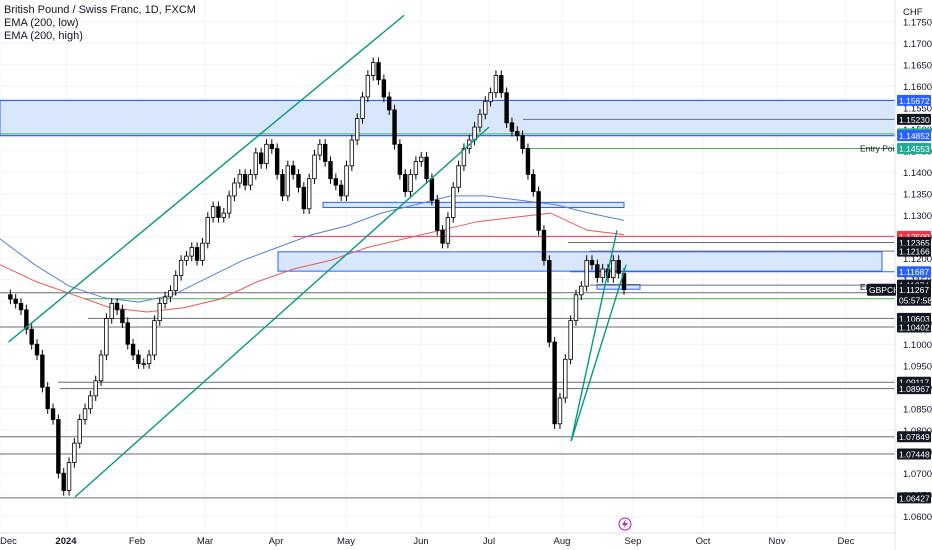  I want to click on price-tag-label: 1.14852, so click(914, 136).